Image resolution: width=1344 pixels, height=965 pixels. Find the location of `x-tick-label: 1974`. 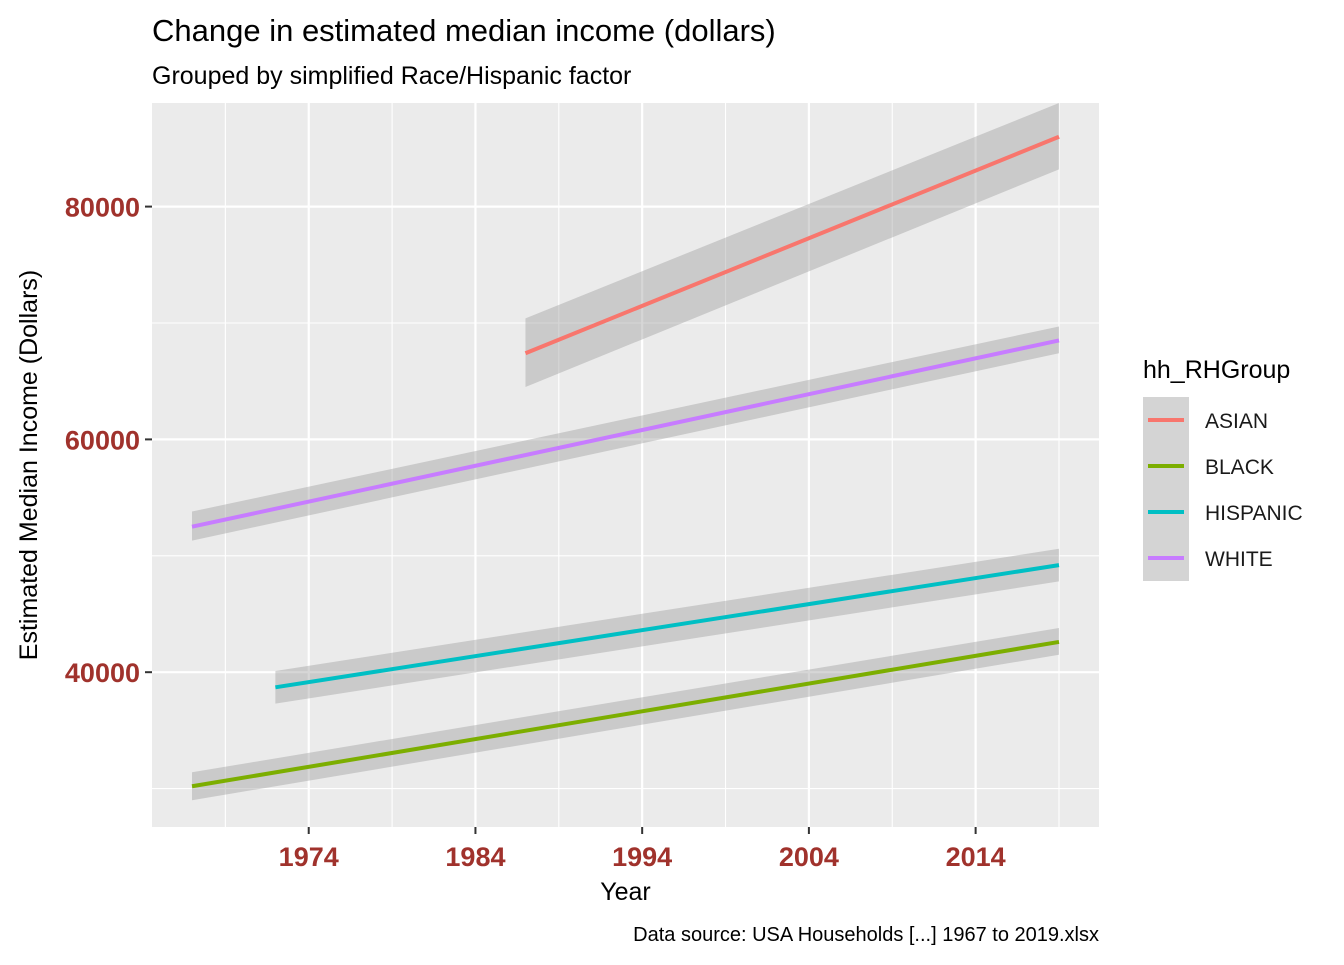

x-tick-label: 1974 is located at coordinates (309, 857).